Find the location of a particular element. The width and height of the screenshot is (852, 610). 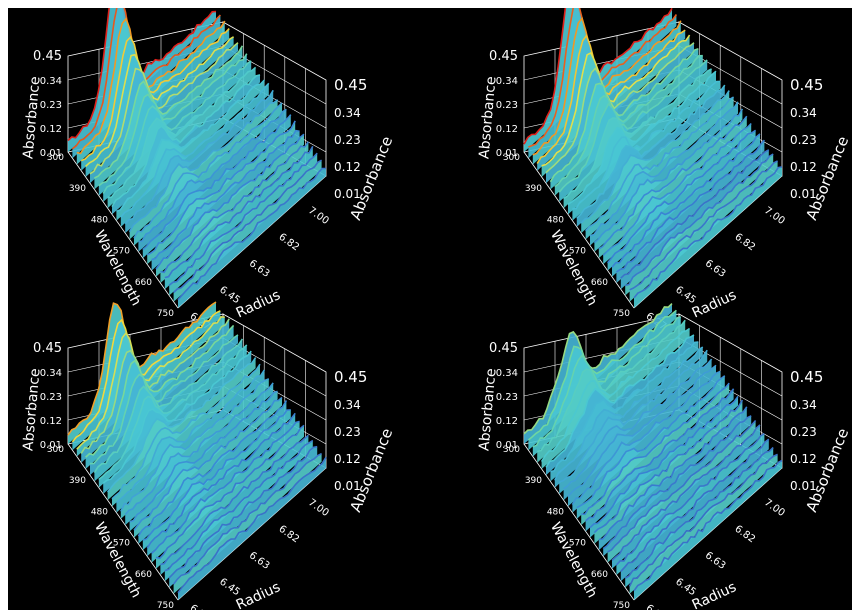

z-axis-title-right: Absorbance is located at coordinates (827, 178).